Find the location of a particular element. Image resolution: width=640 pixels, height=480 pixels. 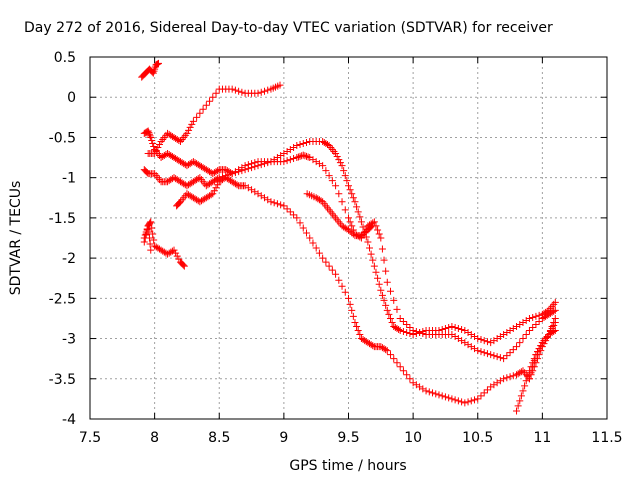

y-tick-label: 0.5 is located at coordinates (65, 58).